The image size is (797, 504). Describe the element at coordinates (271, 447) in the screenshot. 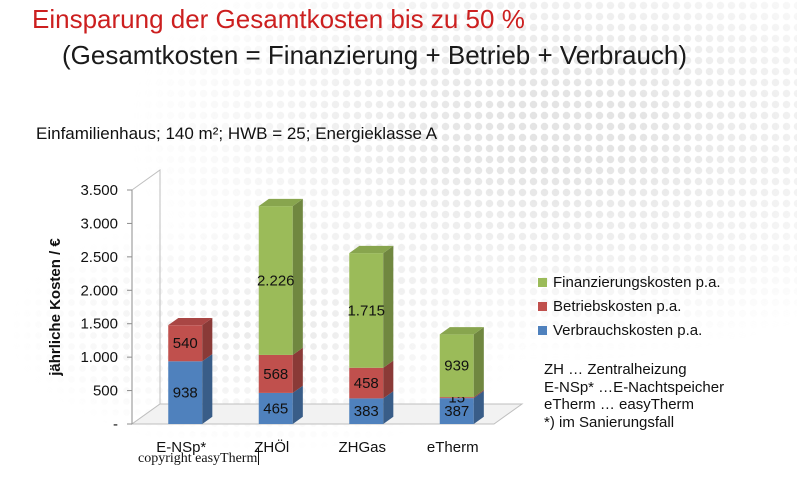

I see `x-tick-label: ZHÖl` at that location.